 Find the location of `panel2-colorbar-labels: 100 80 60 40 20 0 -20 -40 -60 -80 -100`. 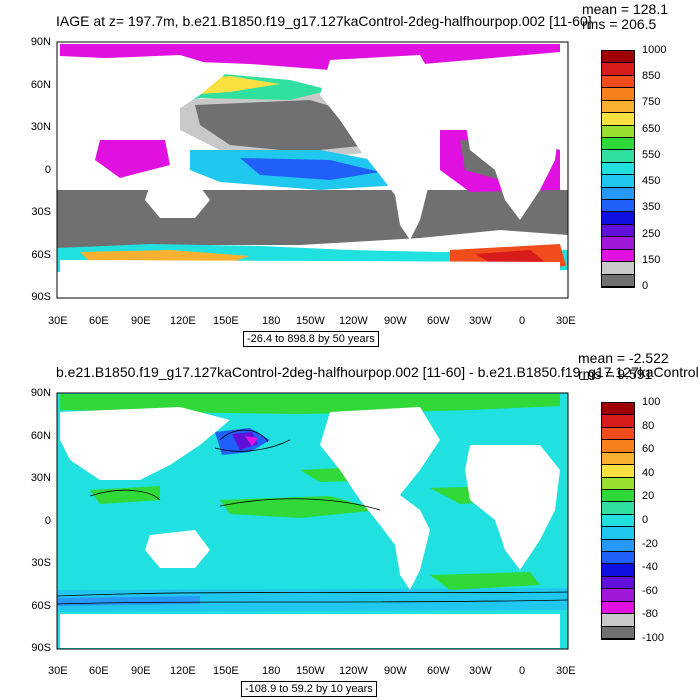

panel2-colorbar-labels: 100 80 60 40 20 0 -20 -40 -60 -80 -100 is located at coordinates (667, 521).